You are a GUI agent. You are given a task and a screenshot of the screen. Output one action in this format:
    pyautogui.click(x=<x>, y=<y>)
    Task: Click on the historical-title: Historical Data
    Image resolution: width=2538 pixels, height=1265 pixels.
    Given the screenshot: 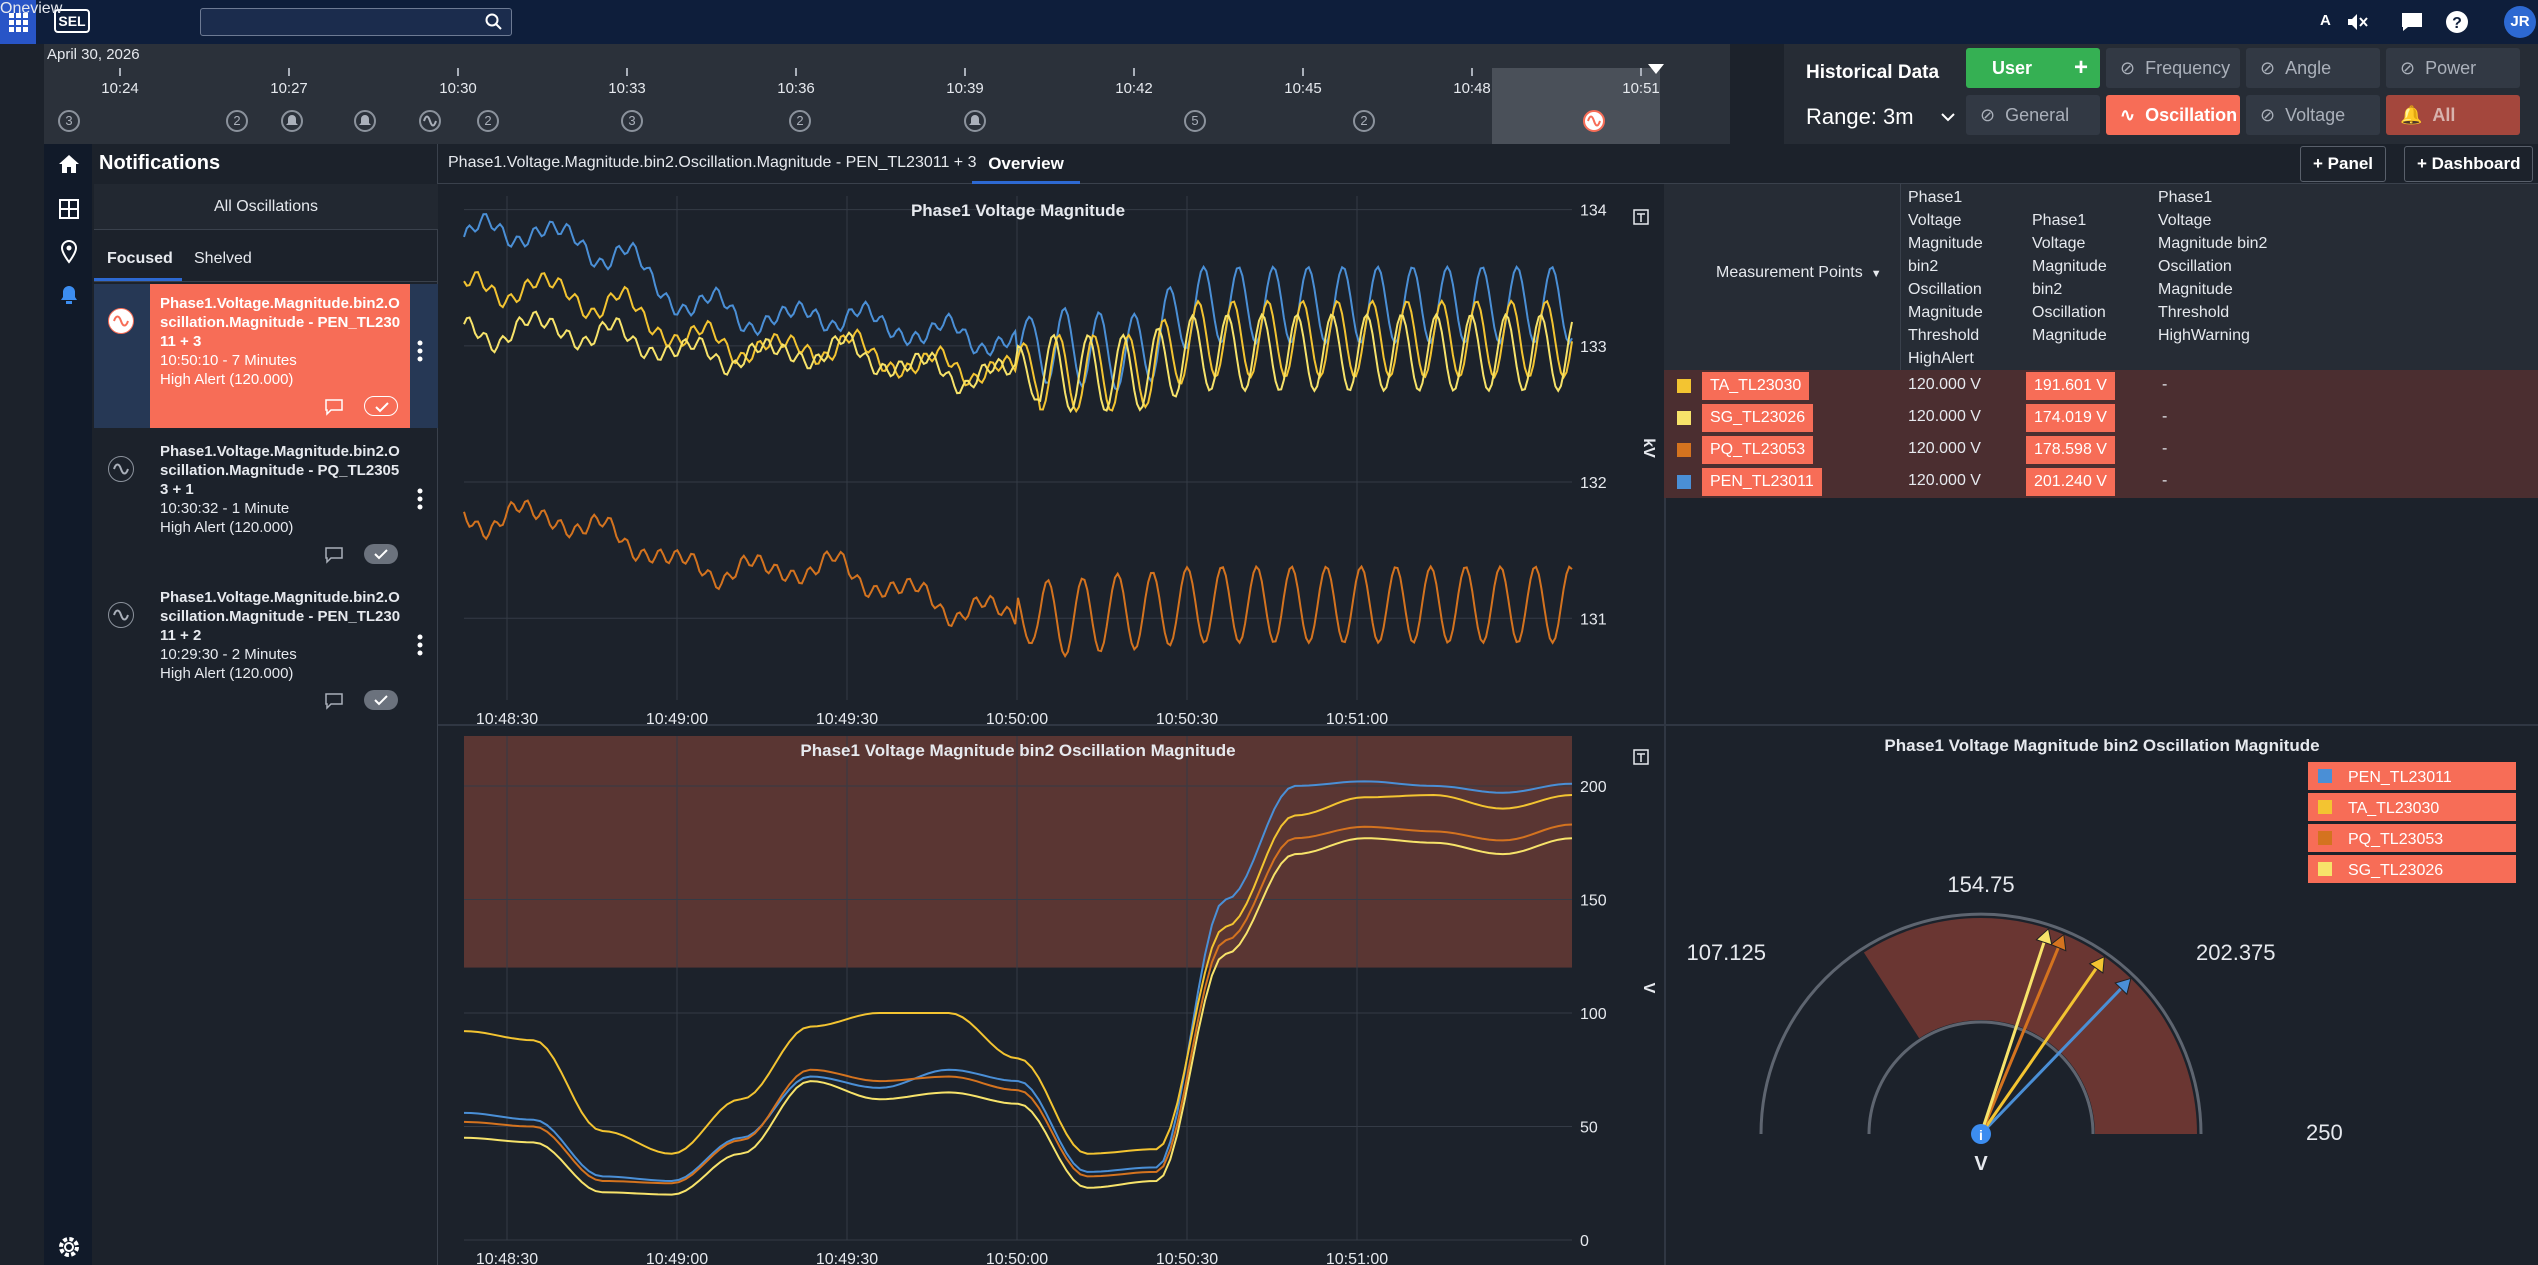 What is the action you would take?
    pyautogui.click(x=1873, y=72)
    